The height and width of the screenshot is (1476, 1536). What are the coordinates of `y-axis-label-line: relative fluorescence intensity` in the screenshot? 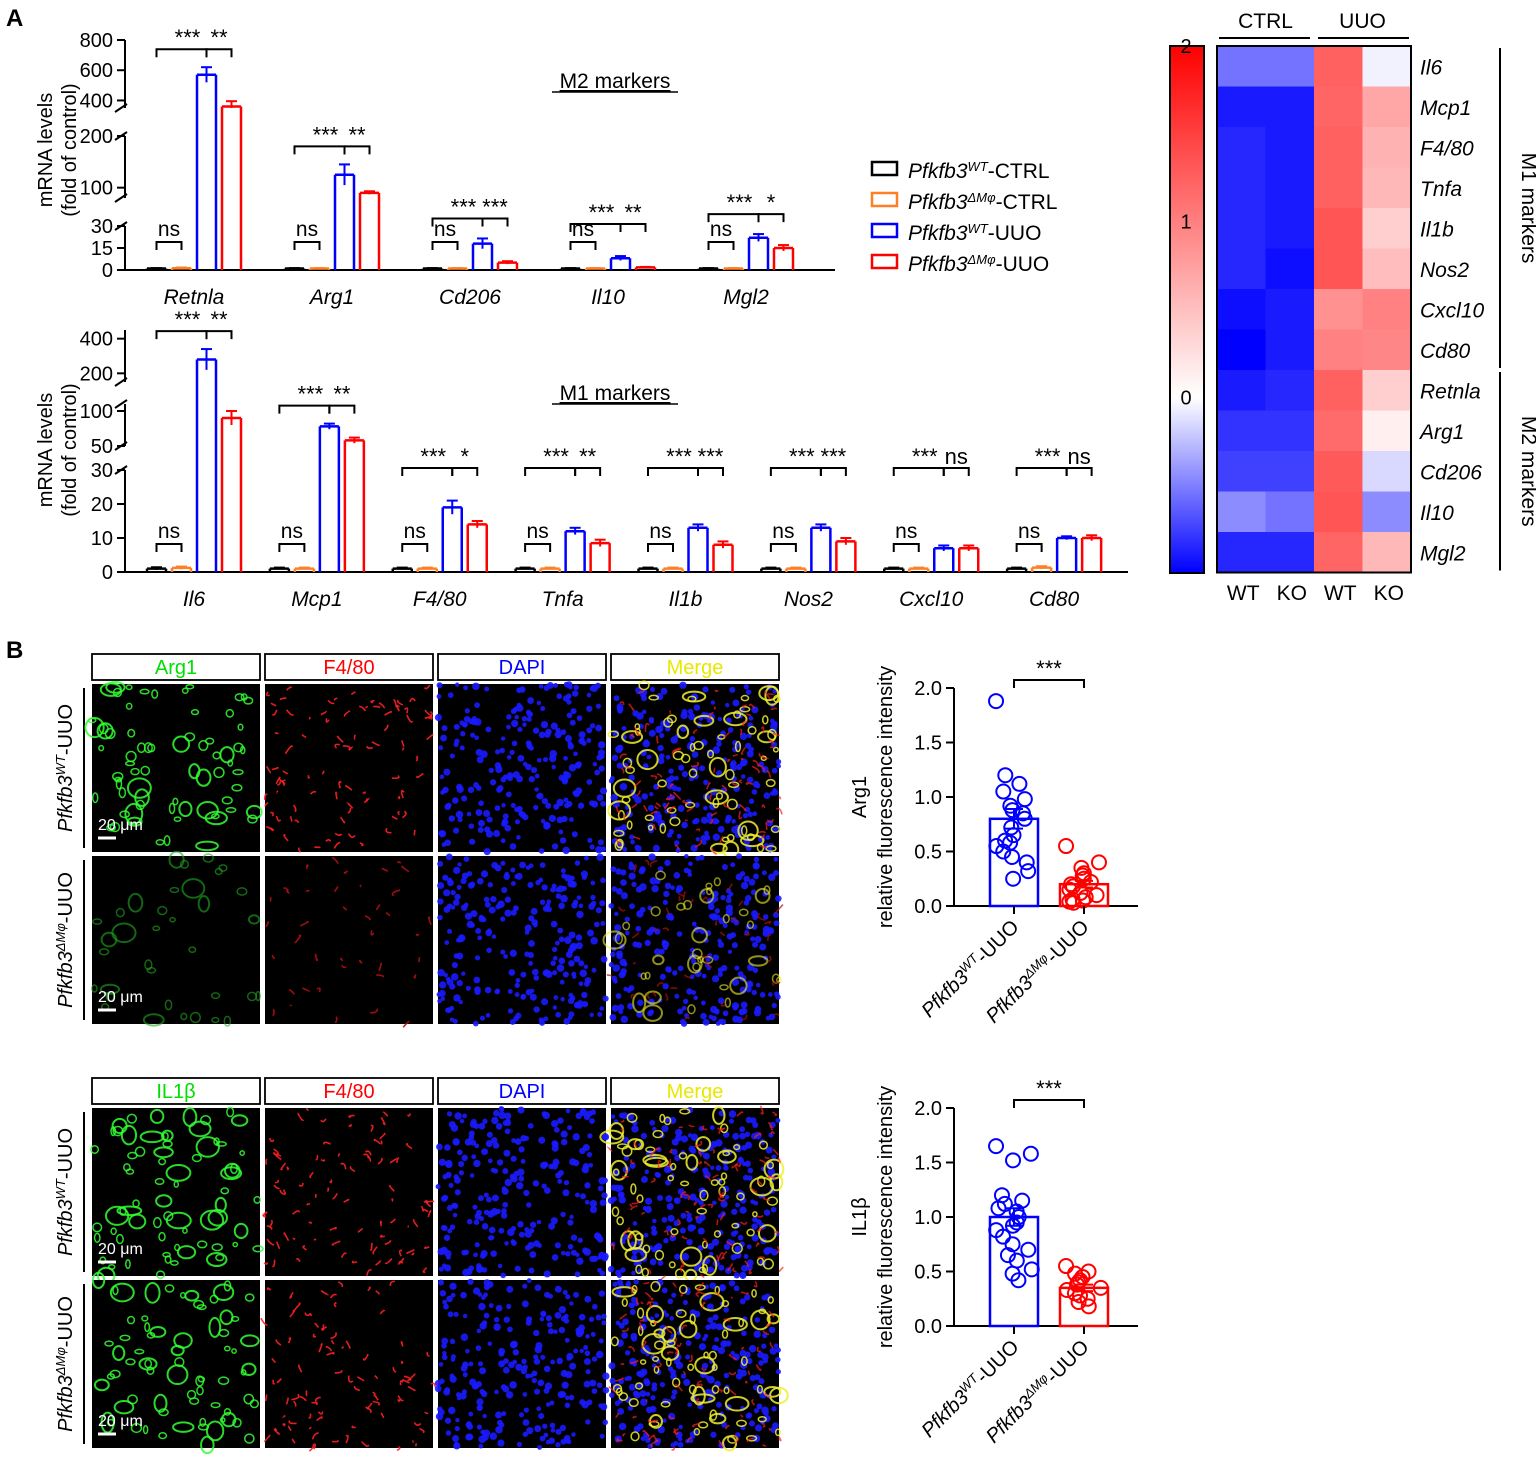 It's located at (886, 1217).